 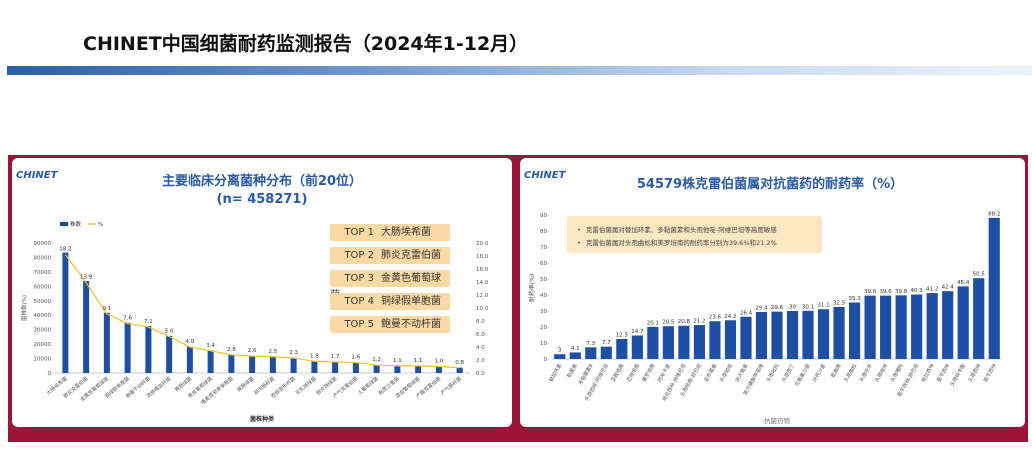 I want to click on right-value-label: 40.3, so click(x=917, y=291).